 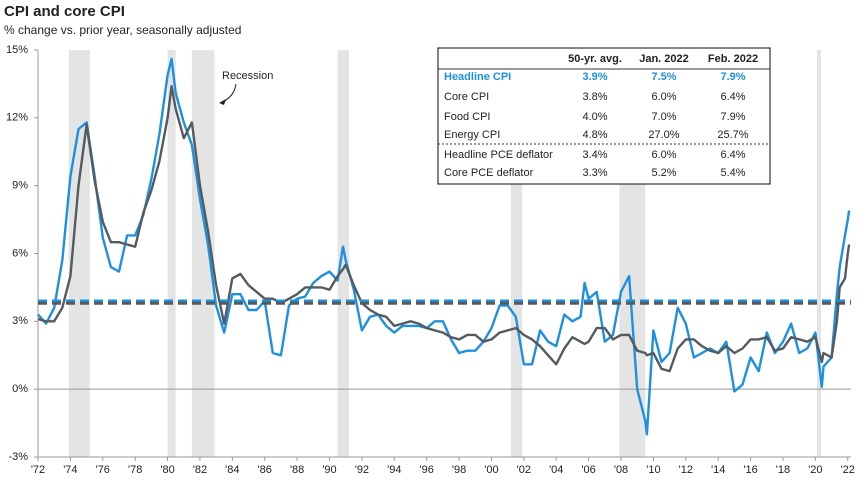 What do you see at coordinates (664, 59) in the screenshot?
I see `table-header: Jan. 2022` at bounding box center [664, 59].